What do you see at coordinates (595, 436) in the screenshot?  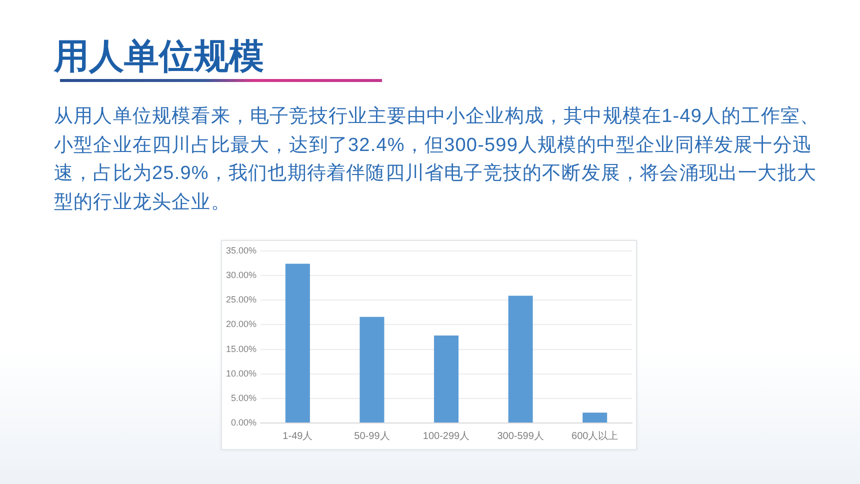 I see `x-tick-label: 600人以上` at bounding box center [595, 436].